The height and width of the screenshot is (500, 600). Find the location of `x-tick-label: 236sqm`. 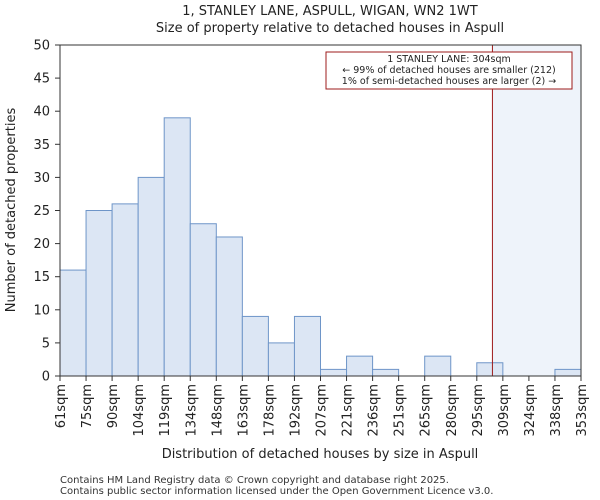

x-tick-label: 236sqm is located at coordinates (374, 410).